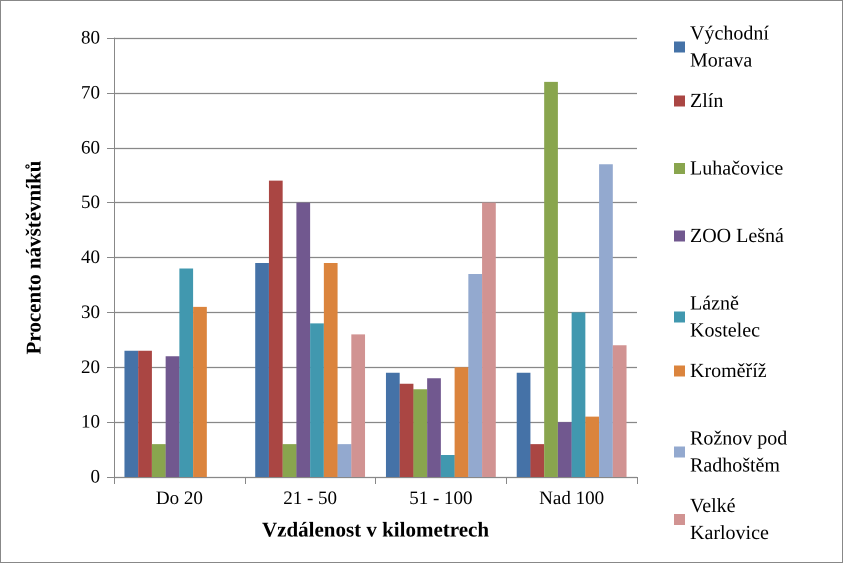  I want to click on x-tick-label: 21 - 50, so click(310, 498).